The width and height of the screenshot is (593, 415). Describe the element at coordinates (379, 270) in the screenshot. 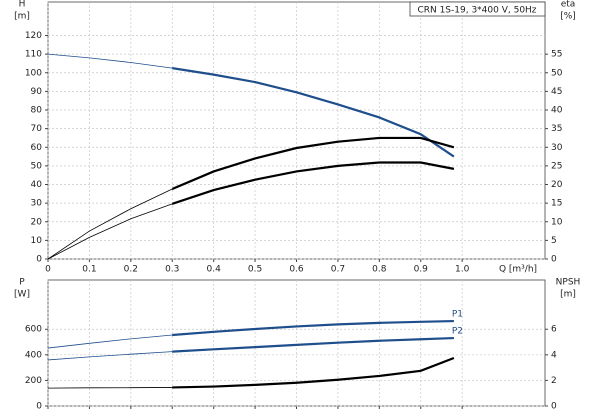

I see `x-tick-label: 0.8` at that location.